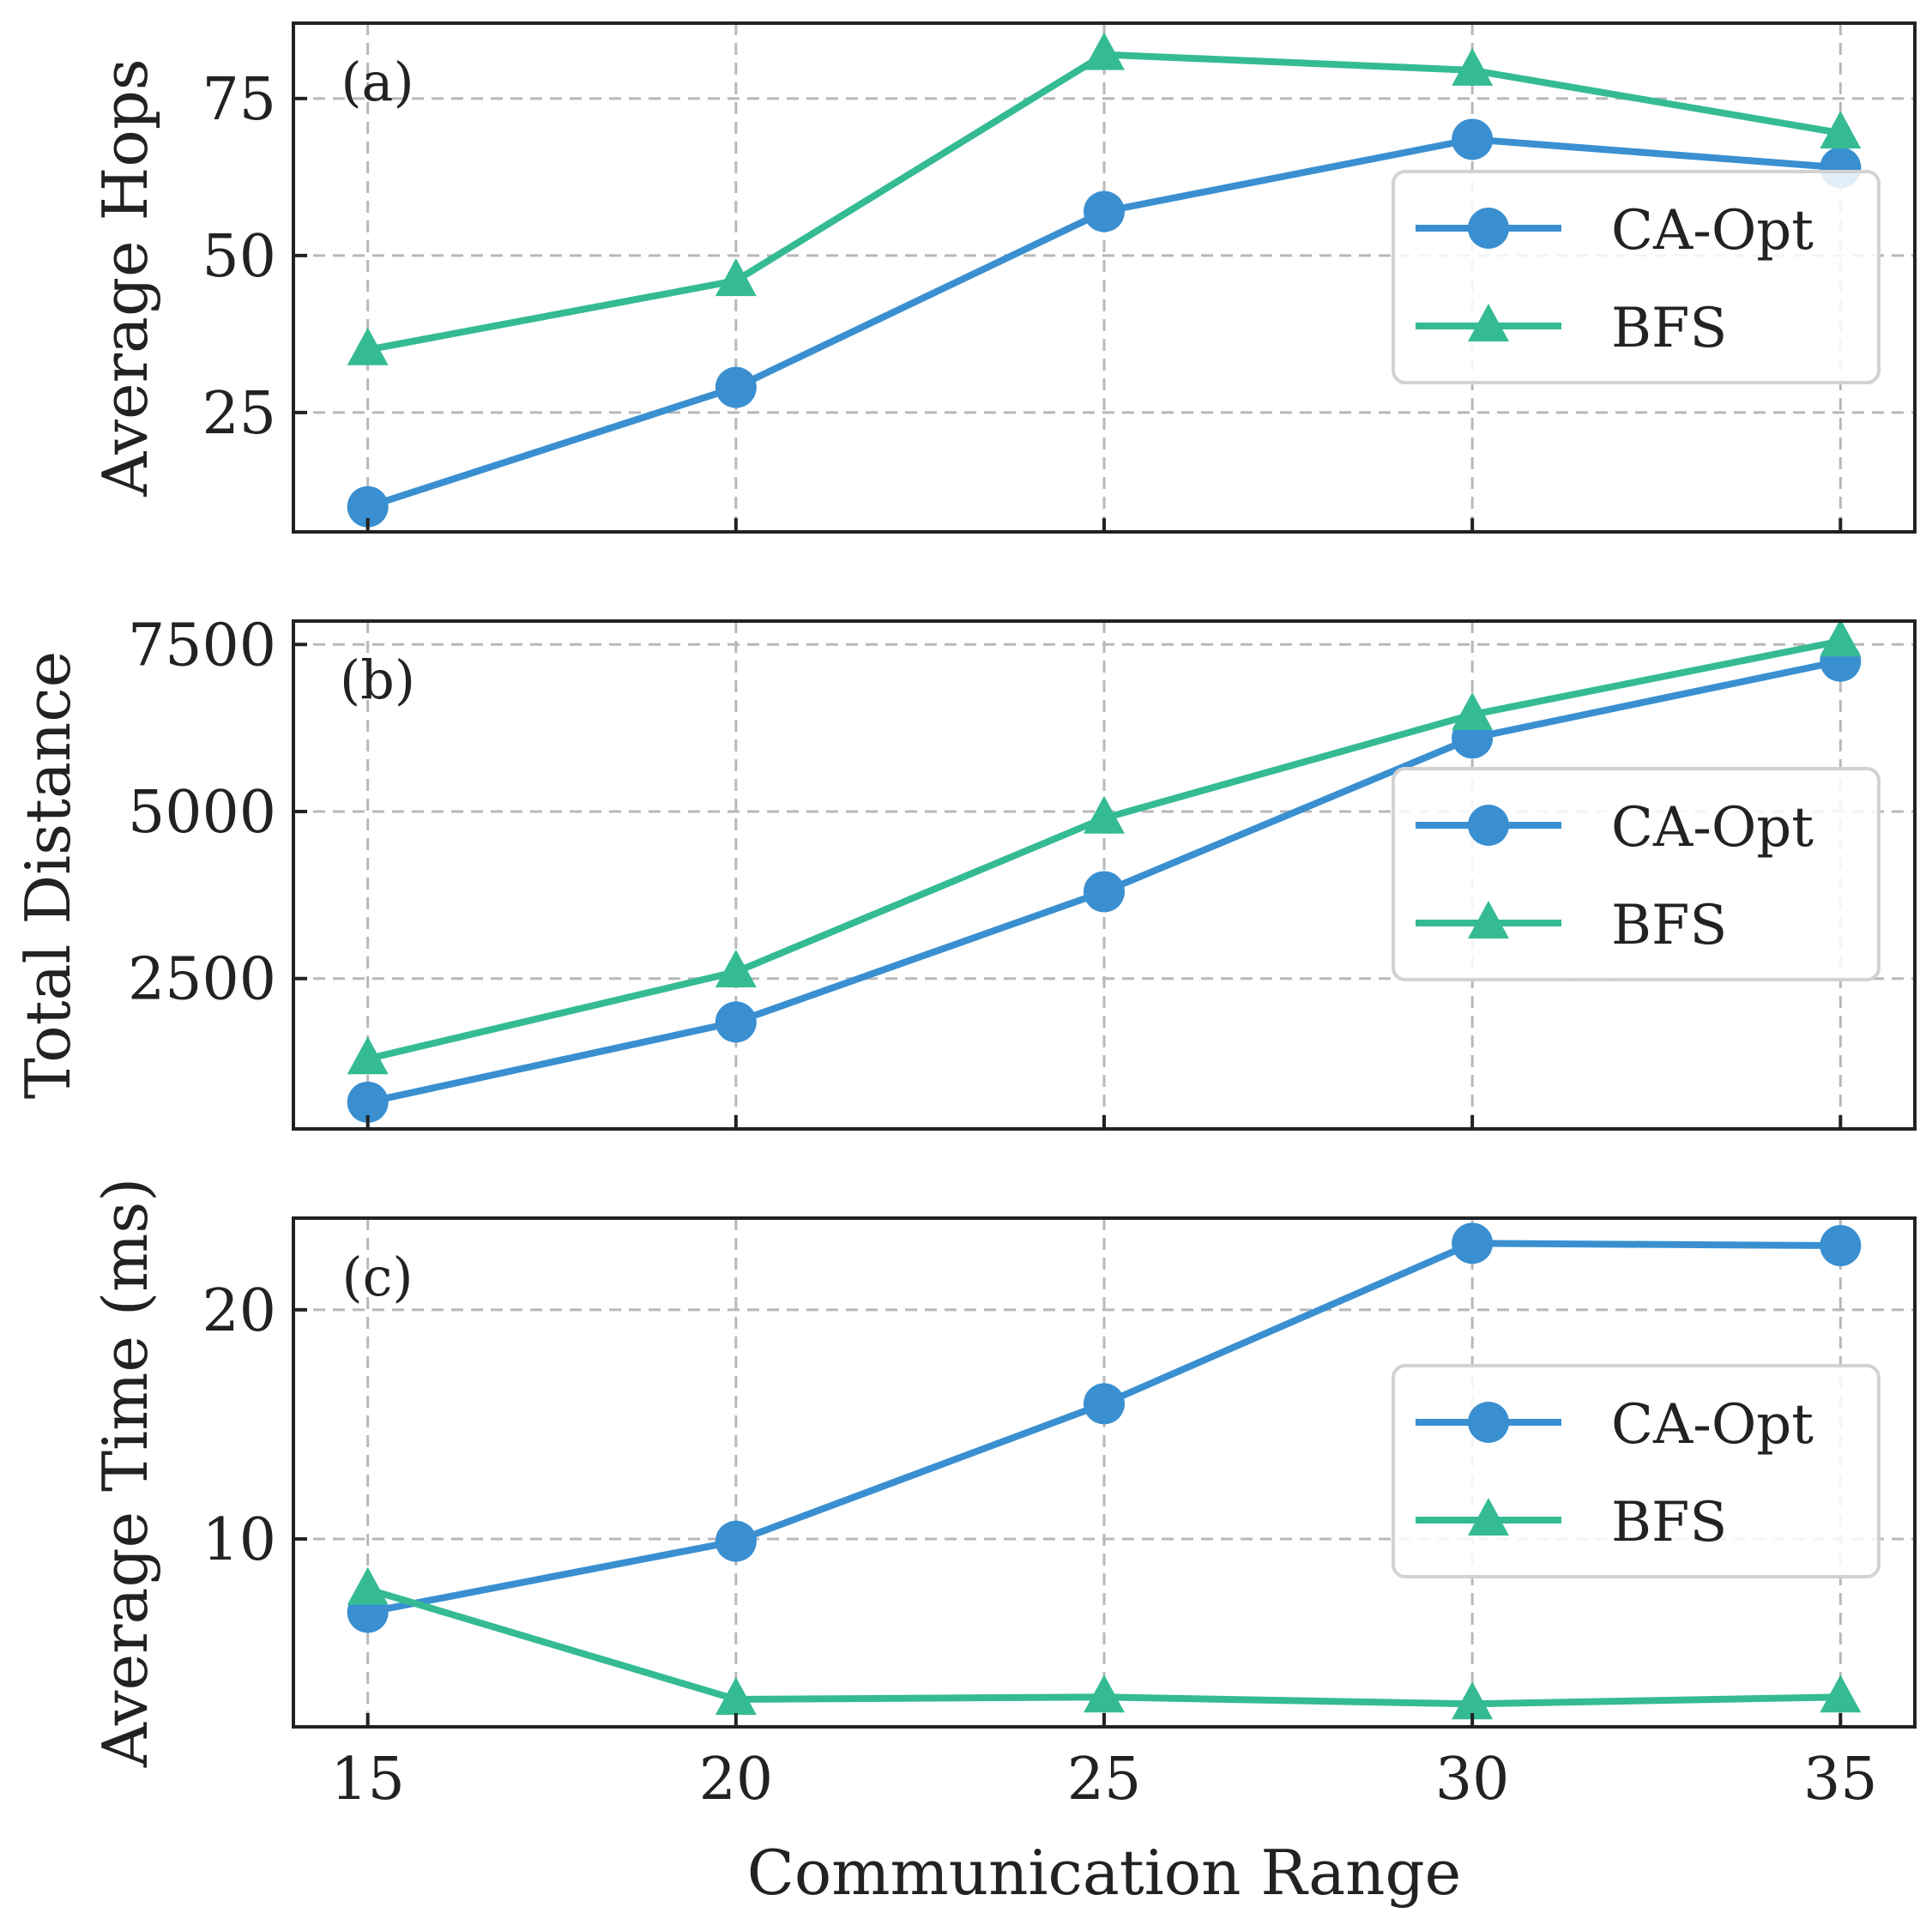  I want to click on panel-c-legend-label-0: CA-Opt, so click(1712, 1425).